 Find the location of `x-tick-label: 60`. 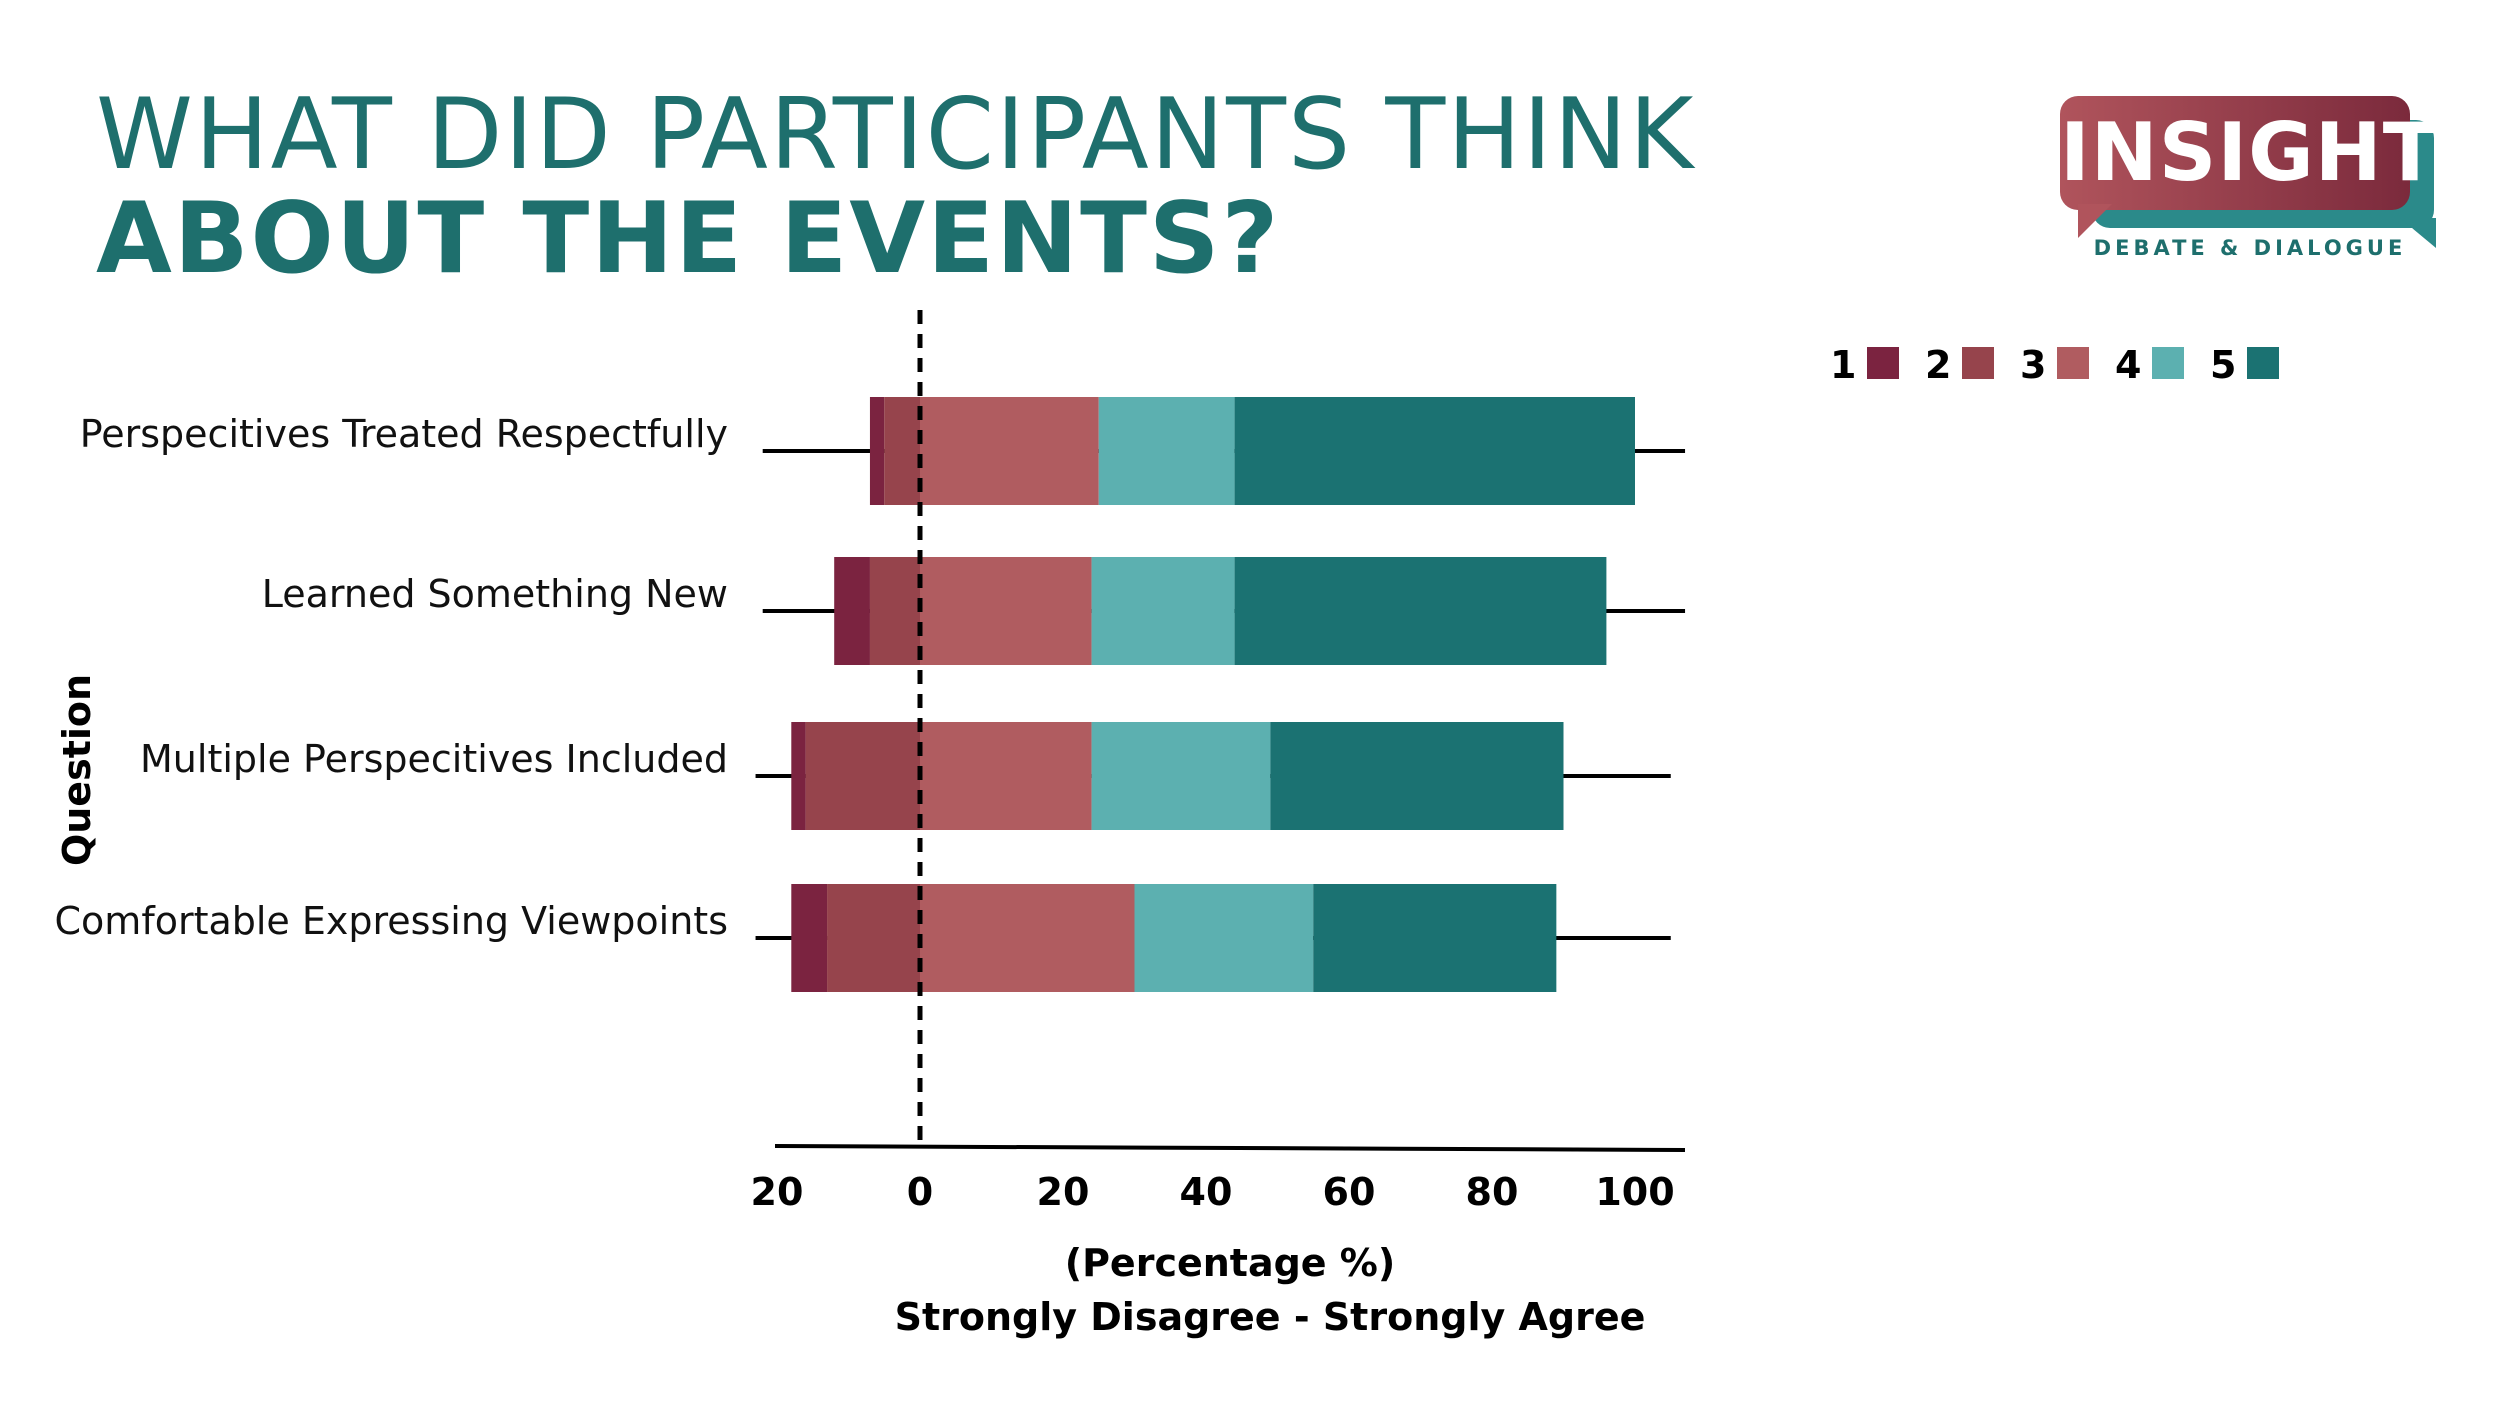

x-tick-label: 60 is located at coordinates (1349, 1192).